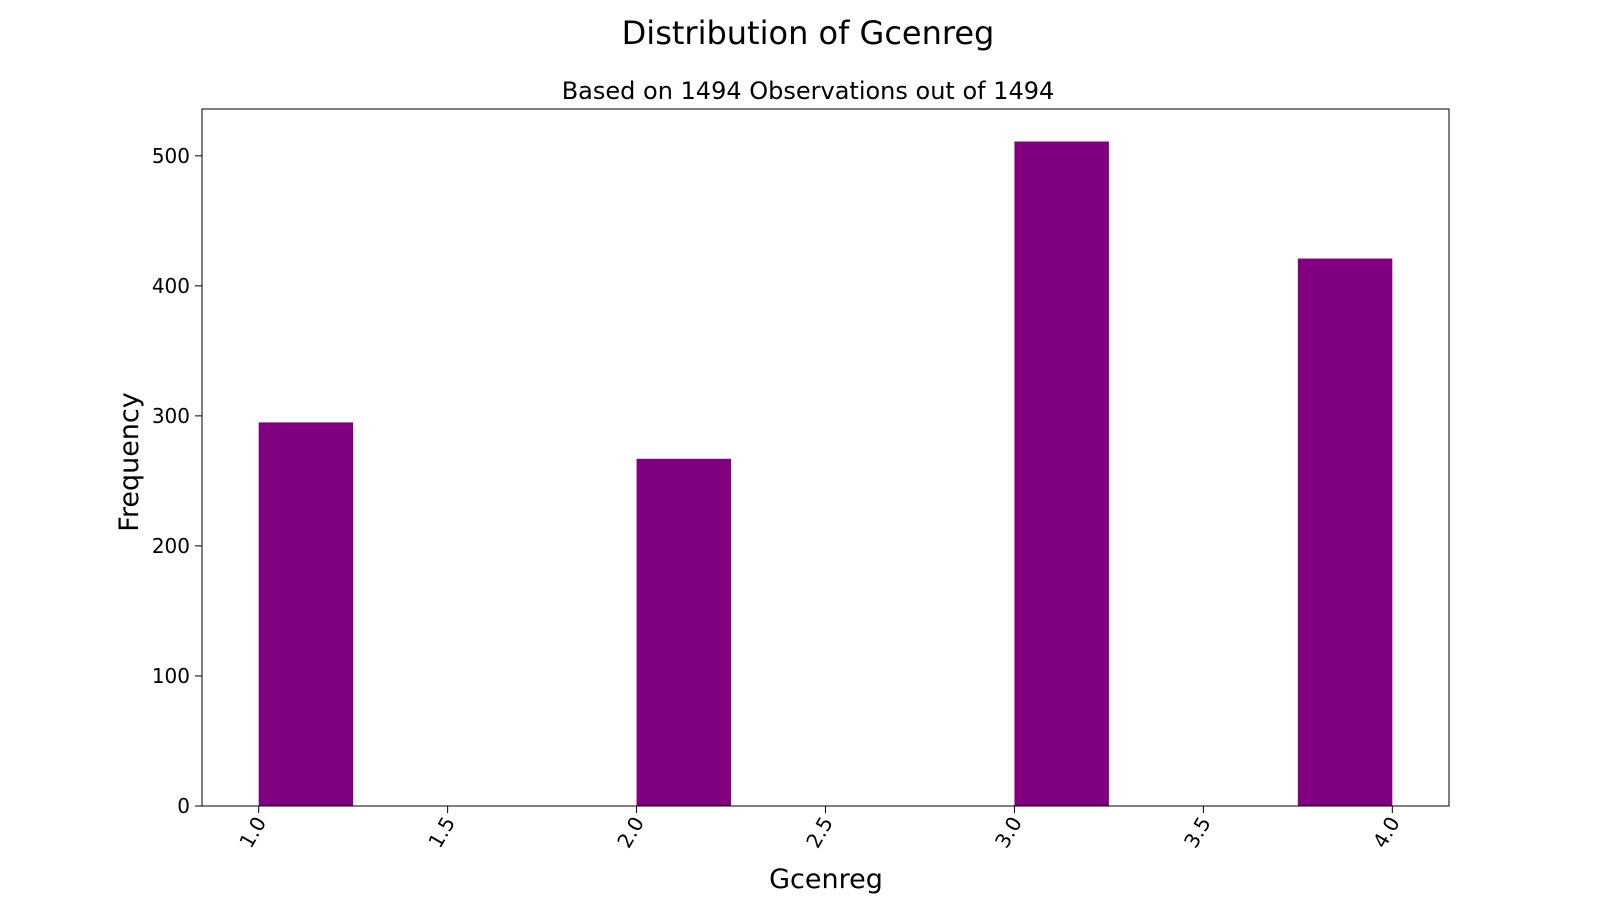 The width and height of the screenshot is (1600, 900). I want to click on x-tick-label: 3.0, so click(1008, 833).